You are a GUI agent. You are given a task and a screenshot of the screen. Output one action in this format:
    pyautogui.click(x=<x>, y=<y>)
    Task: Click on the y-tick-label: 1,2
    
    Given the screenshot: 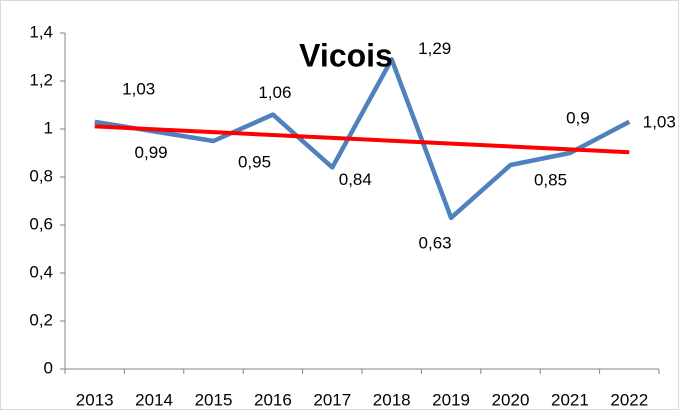 What is the action you would take?
    pyautogui.click(x=41, y=79)
    